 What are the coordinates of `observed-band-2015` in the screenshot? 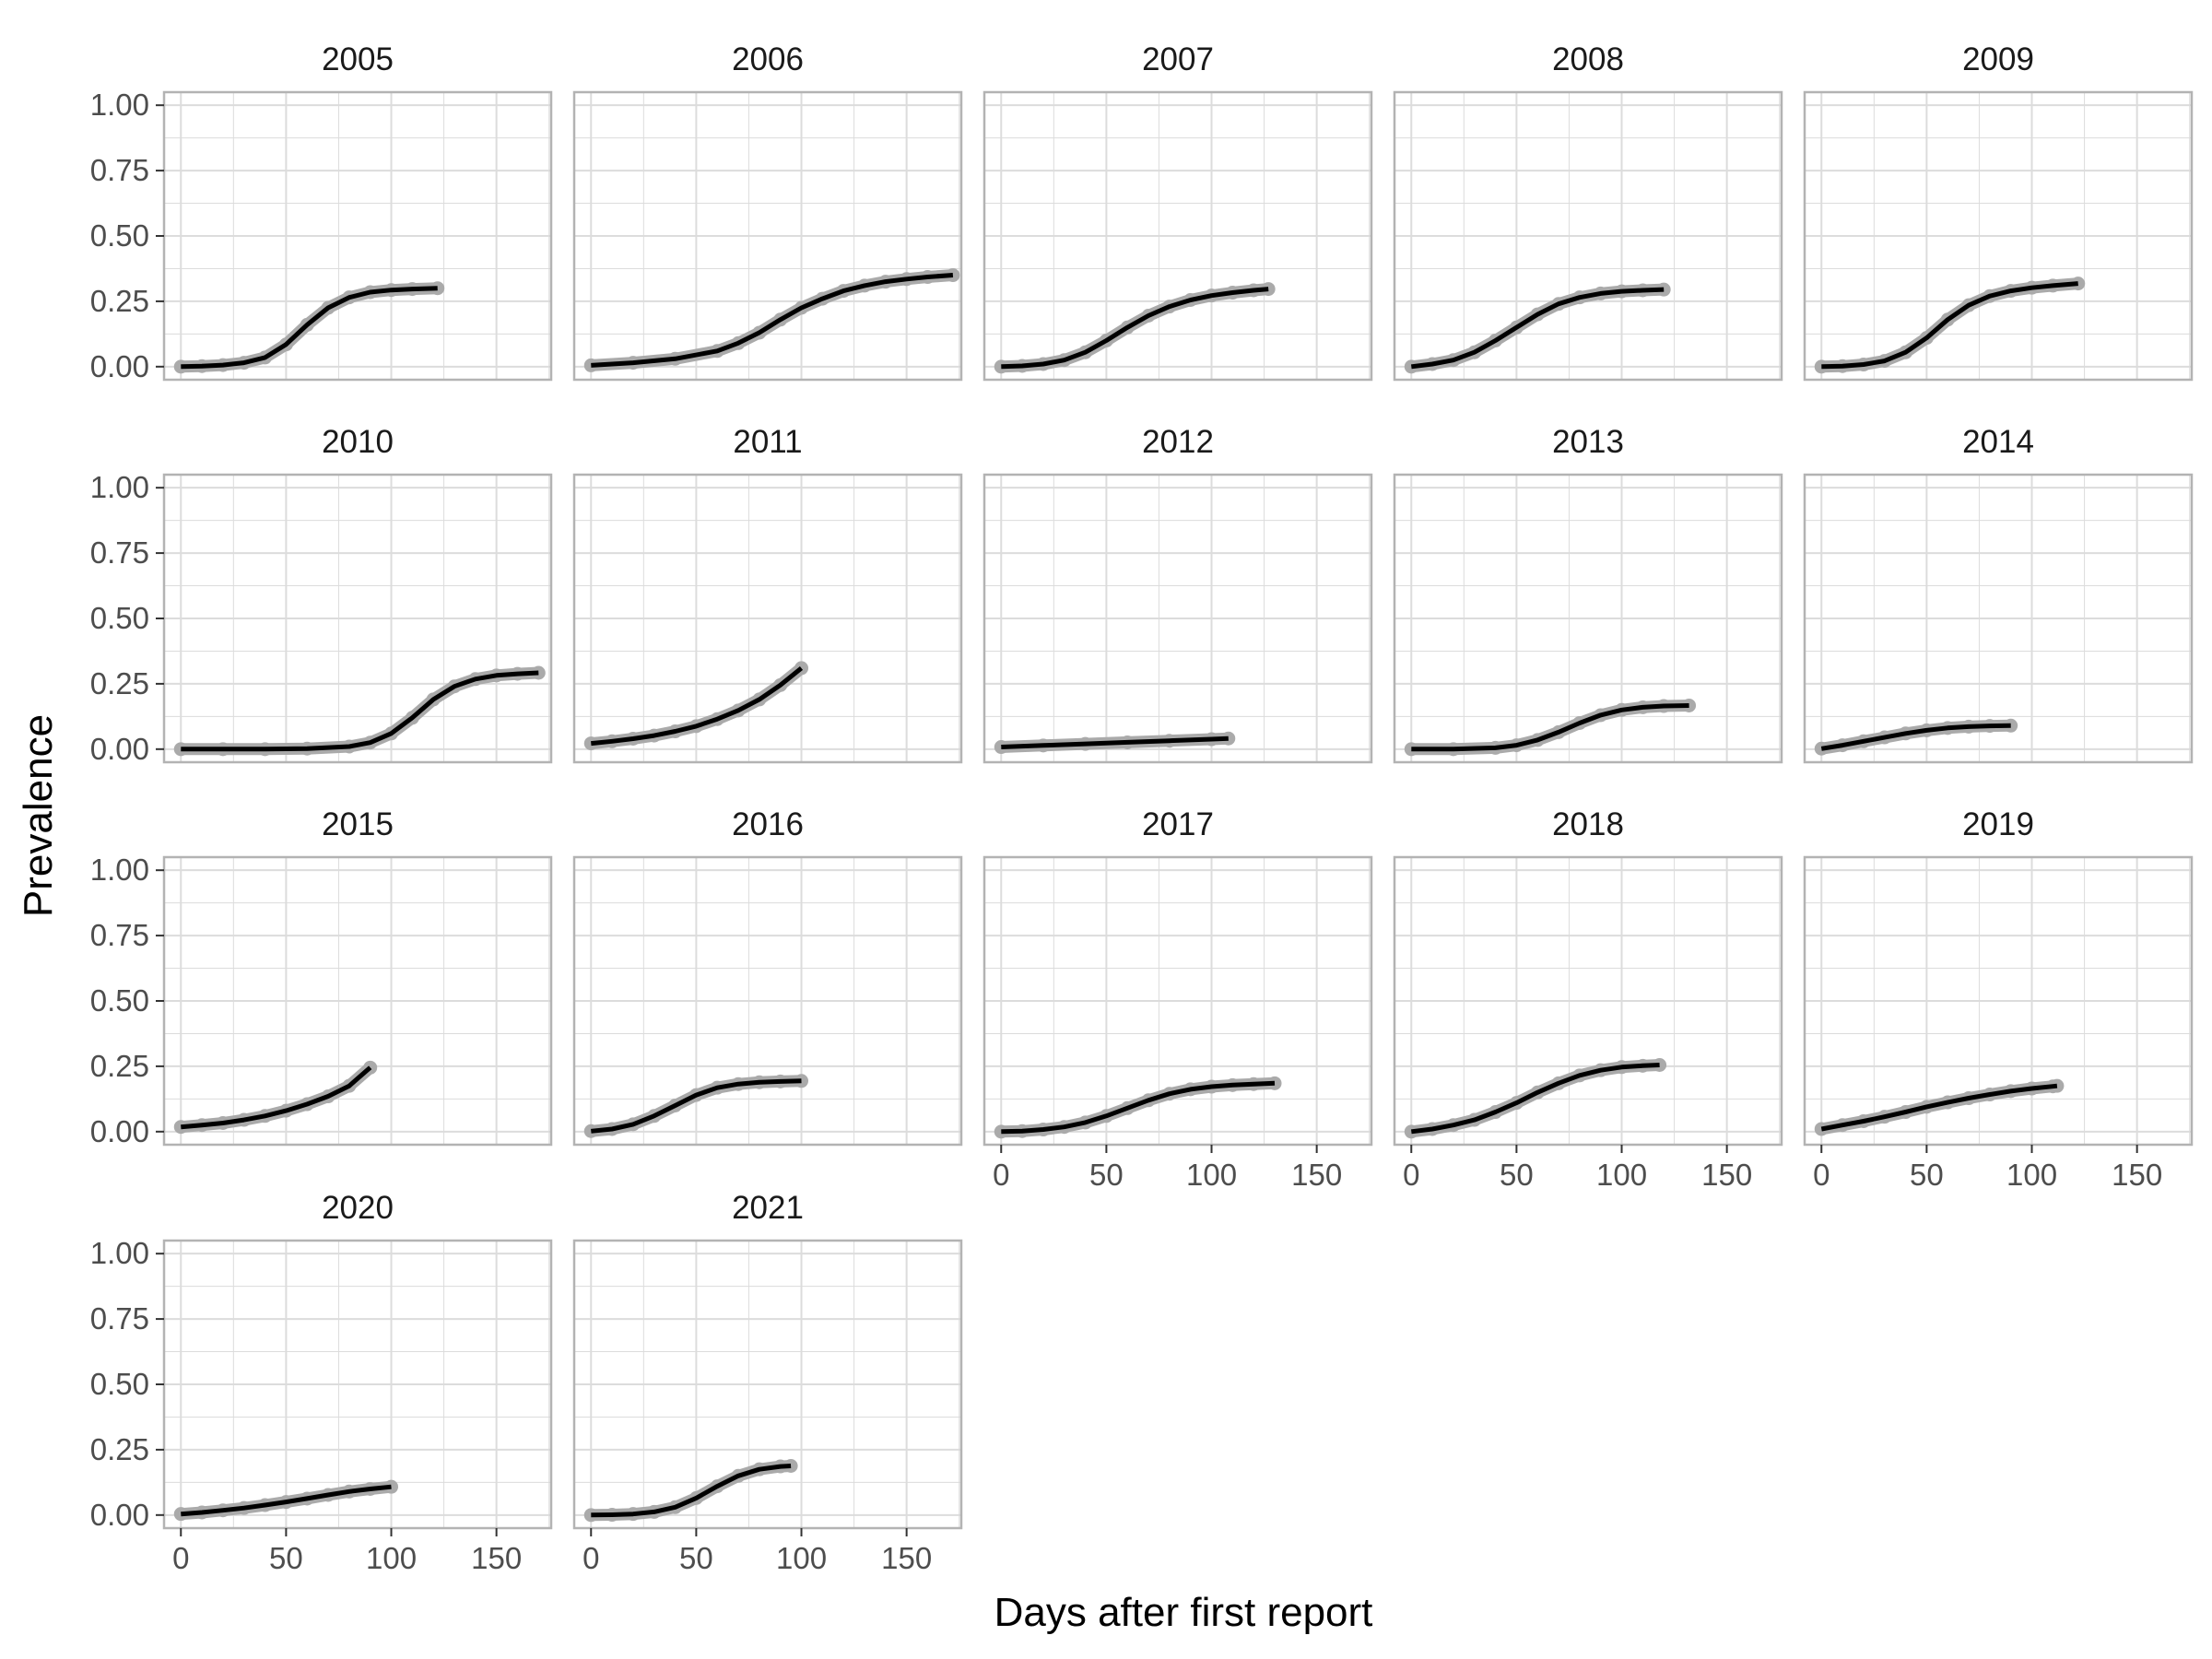 It's located at (275, 1097).